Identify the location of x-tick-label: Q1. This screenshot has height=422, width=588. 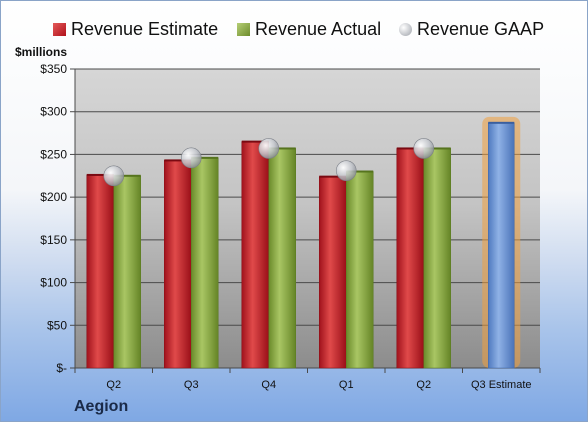
(346, 385).